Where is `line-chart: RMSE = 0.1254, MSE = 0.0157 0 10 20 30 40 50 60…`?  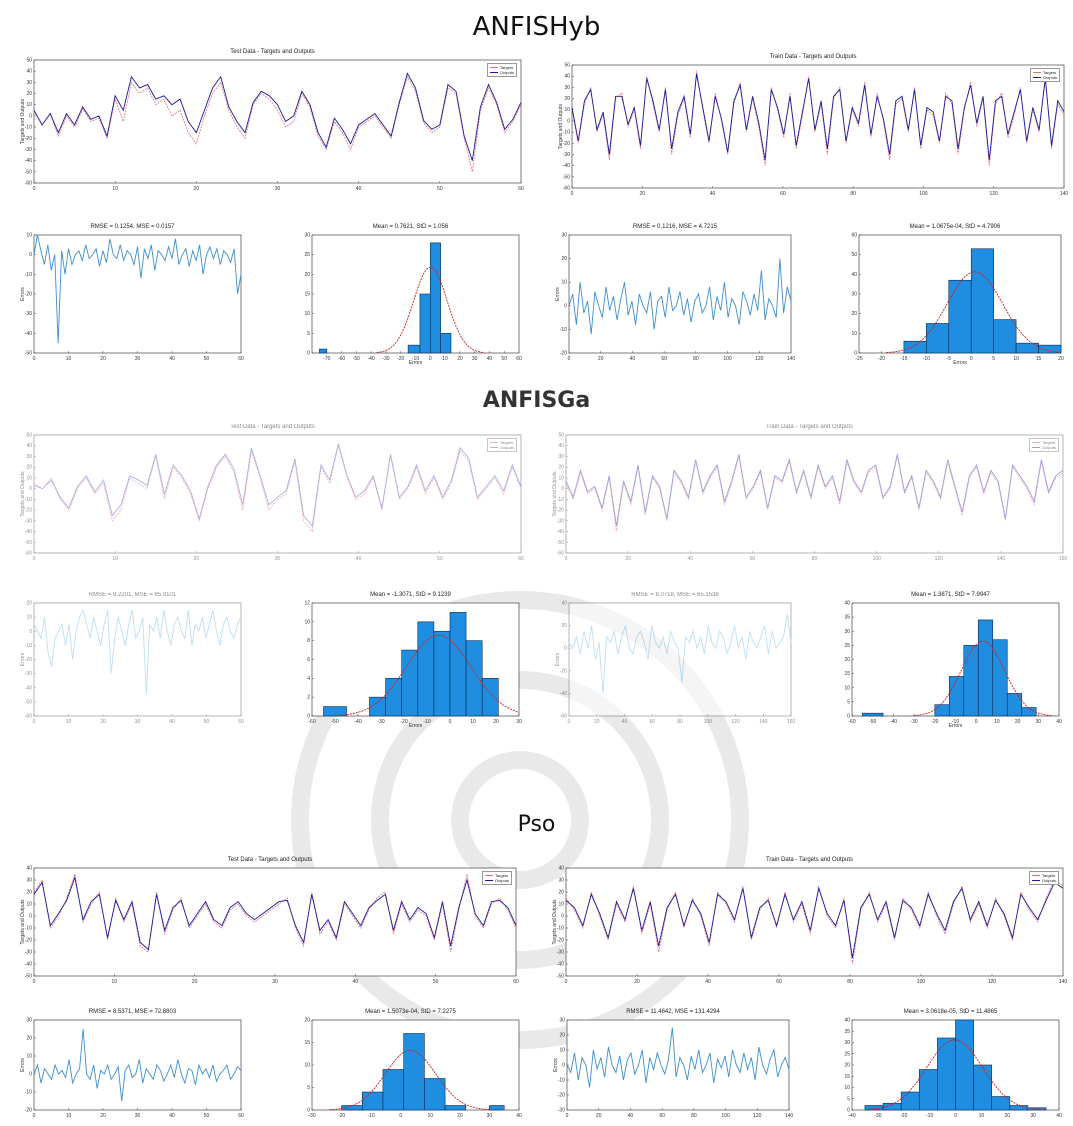
line-chart: RMSE = 0.1254, MSE = 0.0157 0 10 20 30 40 50 60… is located at coordinates (132, 294).